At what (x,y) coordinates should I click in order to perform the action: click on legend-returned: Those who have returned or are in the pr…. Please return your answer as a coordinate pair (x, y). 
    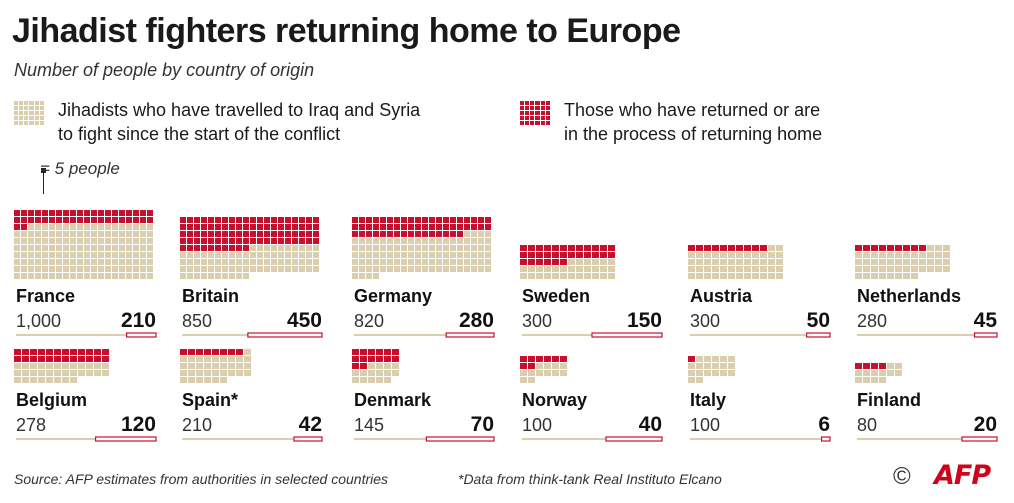
    Looking at the image, I should click on (671, 122).